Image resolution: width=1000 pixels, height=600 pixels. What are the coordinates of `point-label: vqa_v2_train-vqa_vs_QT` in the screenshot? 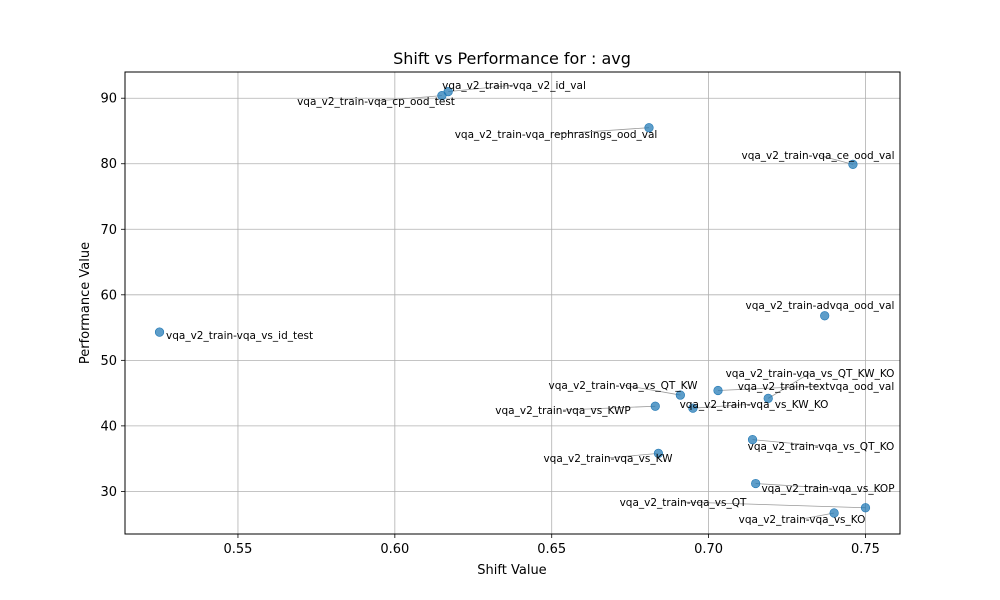 It's located at (683, 503).